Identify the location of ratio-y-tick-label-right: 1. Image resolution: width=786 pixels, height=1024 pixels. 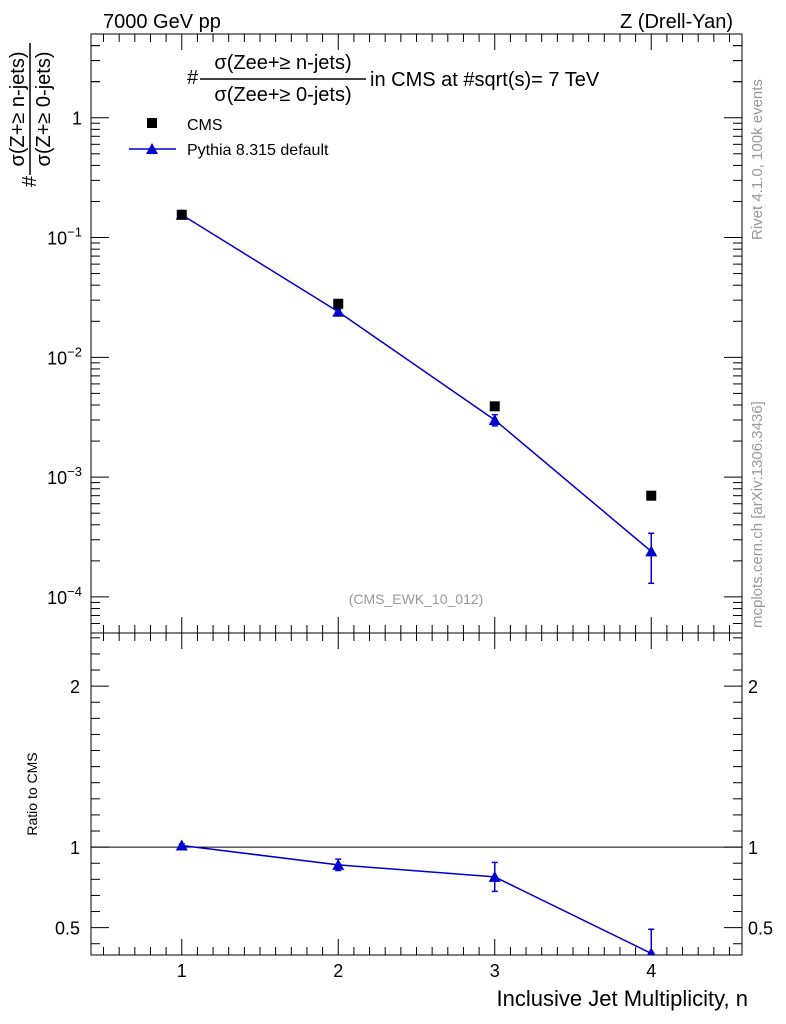
(753, 848).